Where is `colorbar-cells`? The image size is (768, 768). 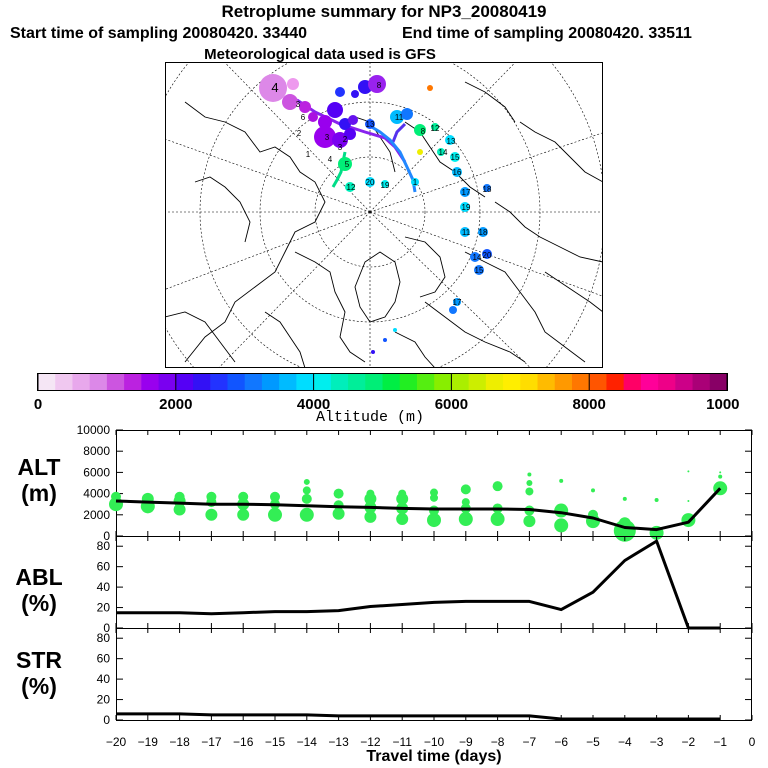
colorbar-cells is located at coordinates (383, 382).